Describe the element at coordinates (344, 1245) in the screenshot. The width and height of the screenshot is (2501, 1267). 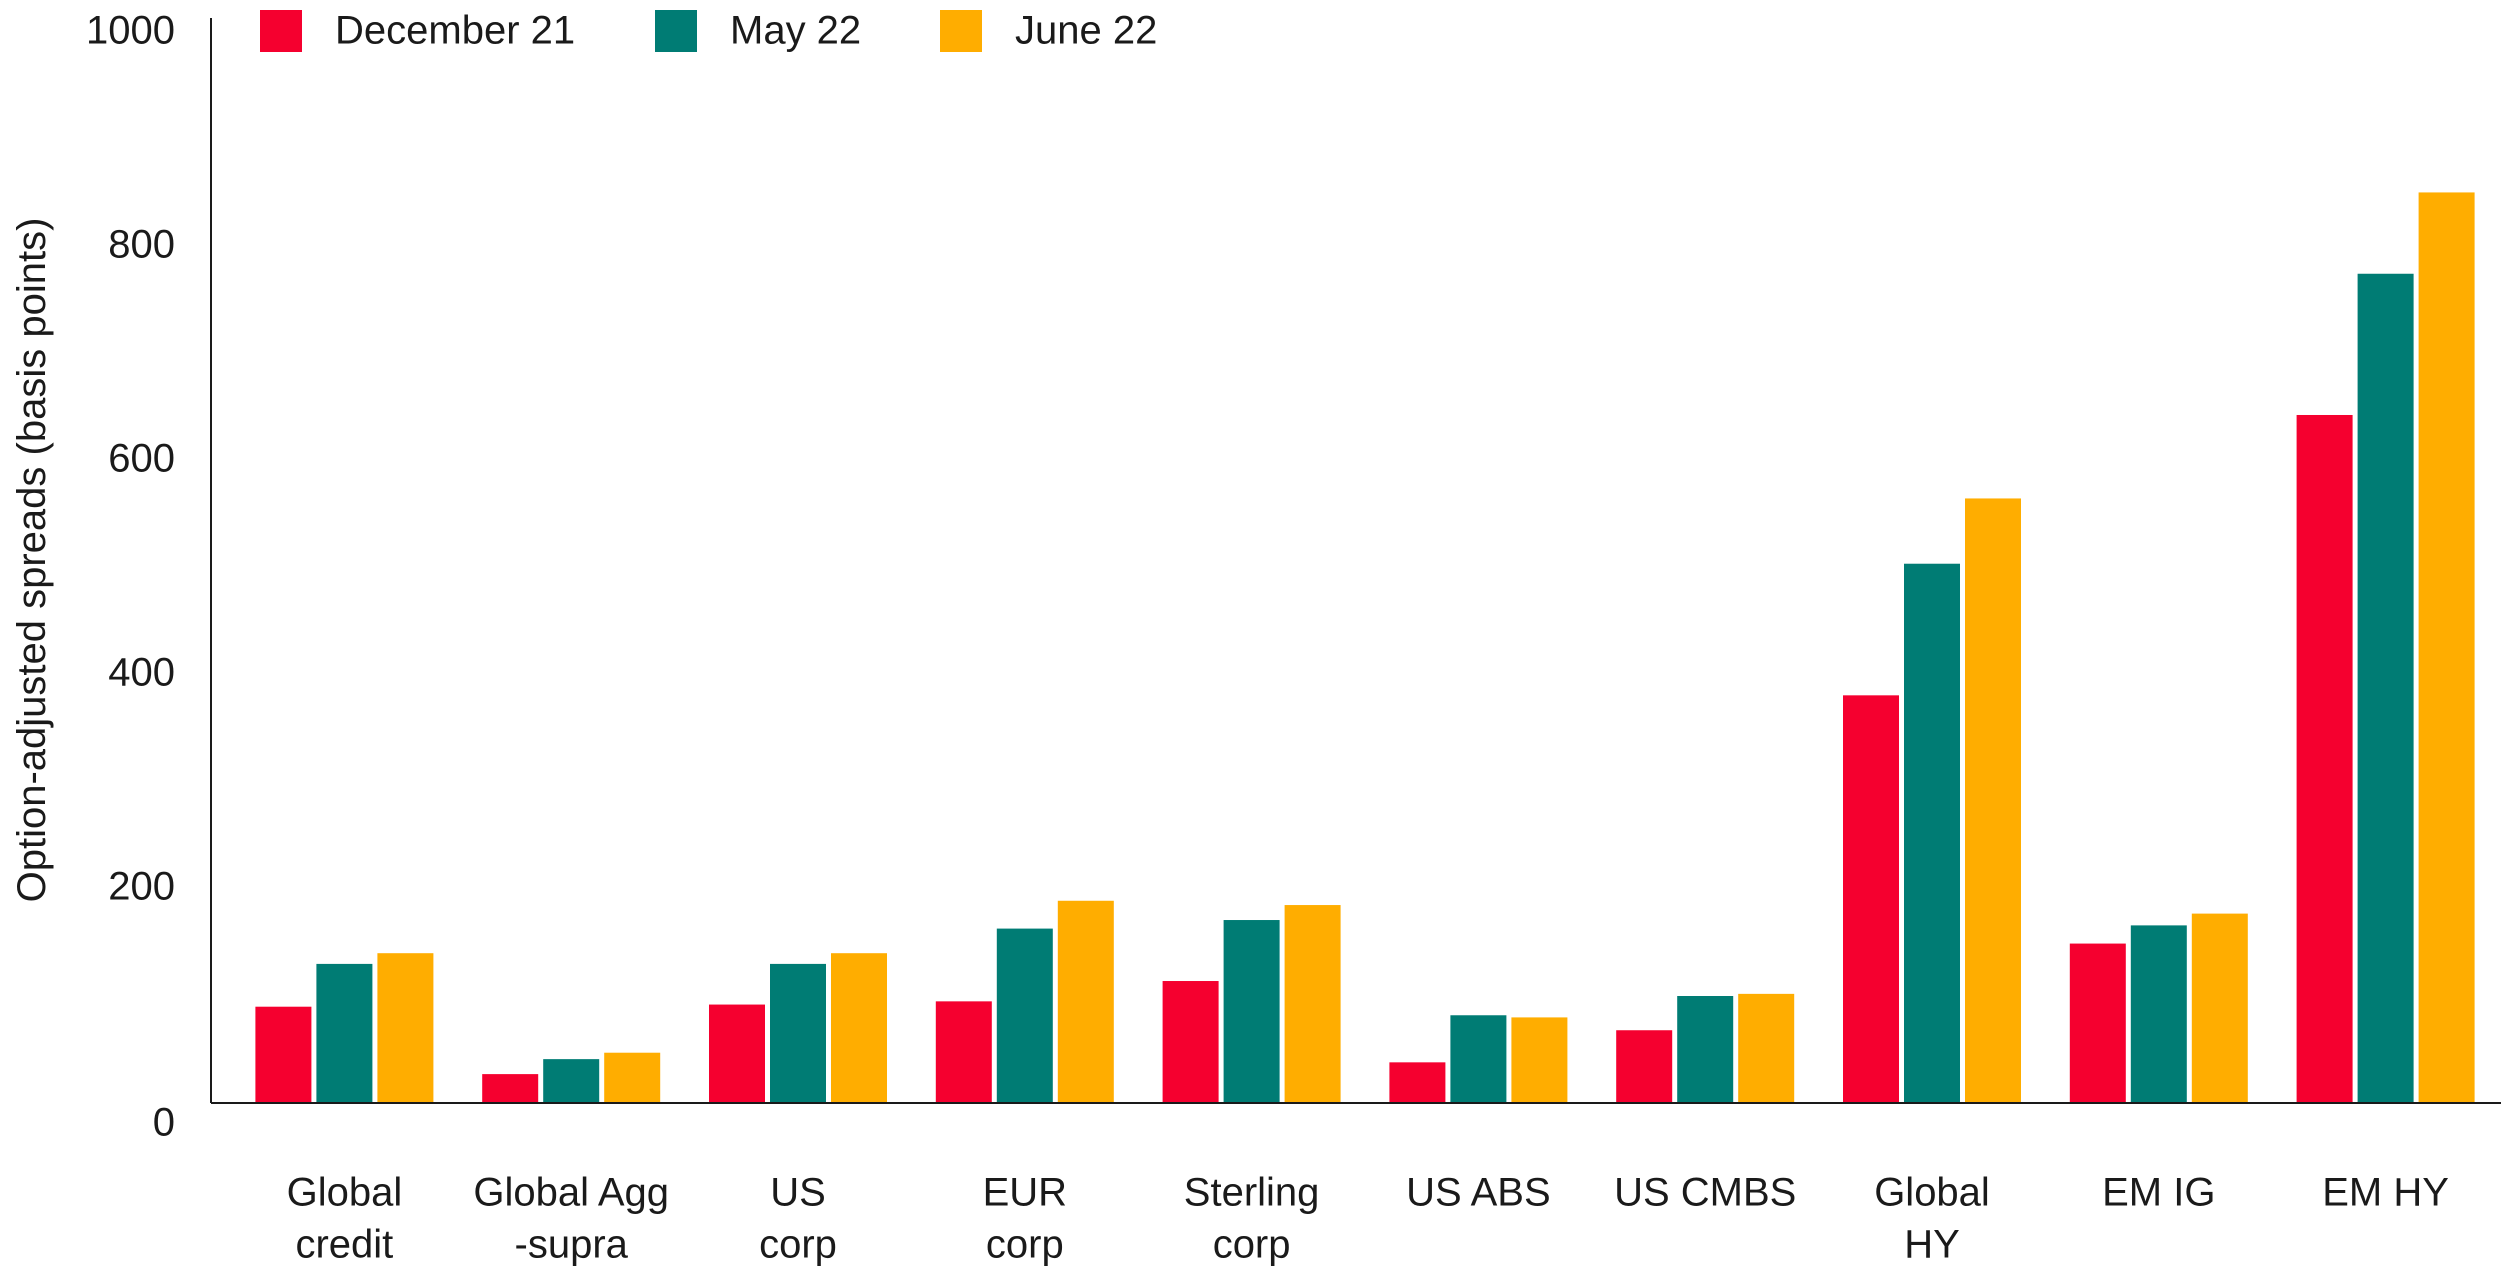
I see `x-category-label: credit` at that location.